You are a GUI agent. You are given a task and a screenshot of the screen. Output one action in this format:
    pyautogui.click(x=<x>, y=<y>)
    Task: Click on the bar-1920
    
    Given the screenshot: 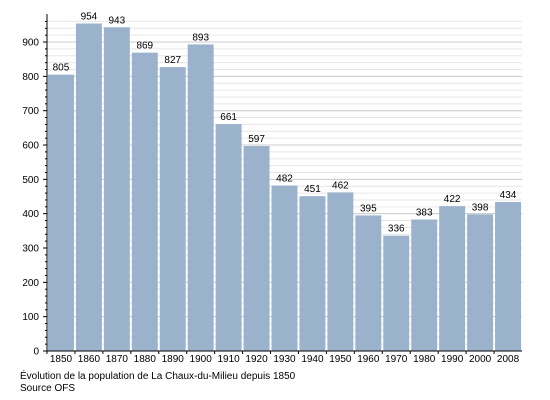 What is the action you would take?
    pyautogui.click(x=256, y=248)
    